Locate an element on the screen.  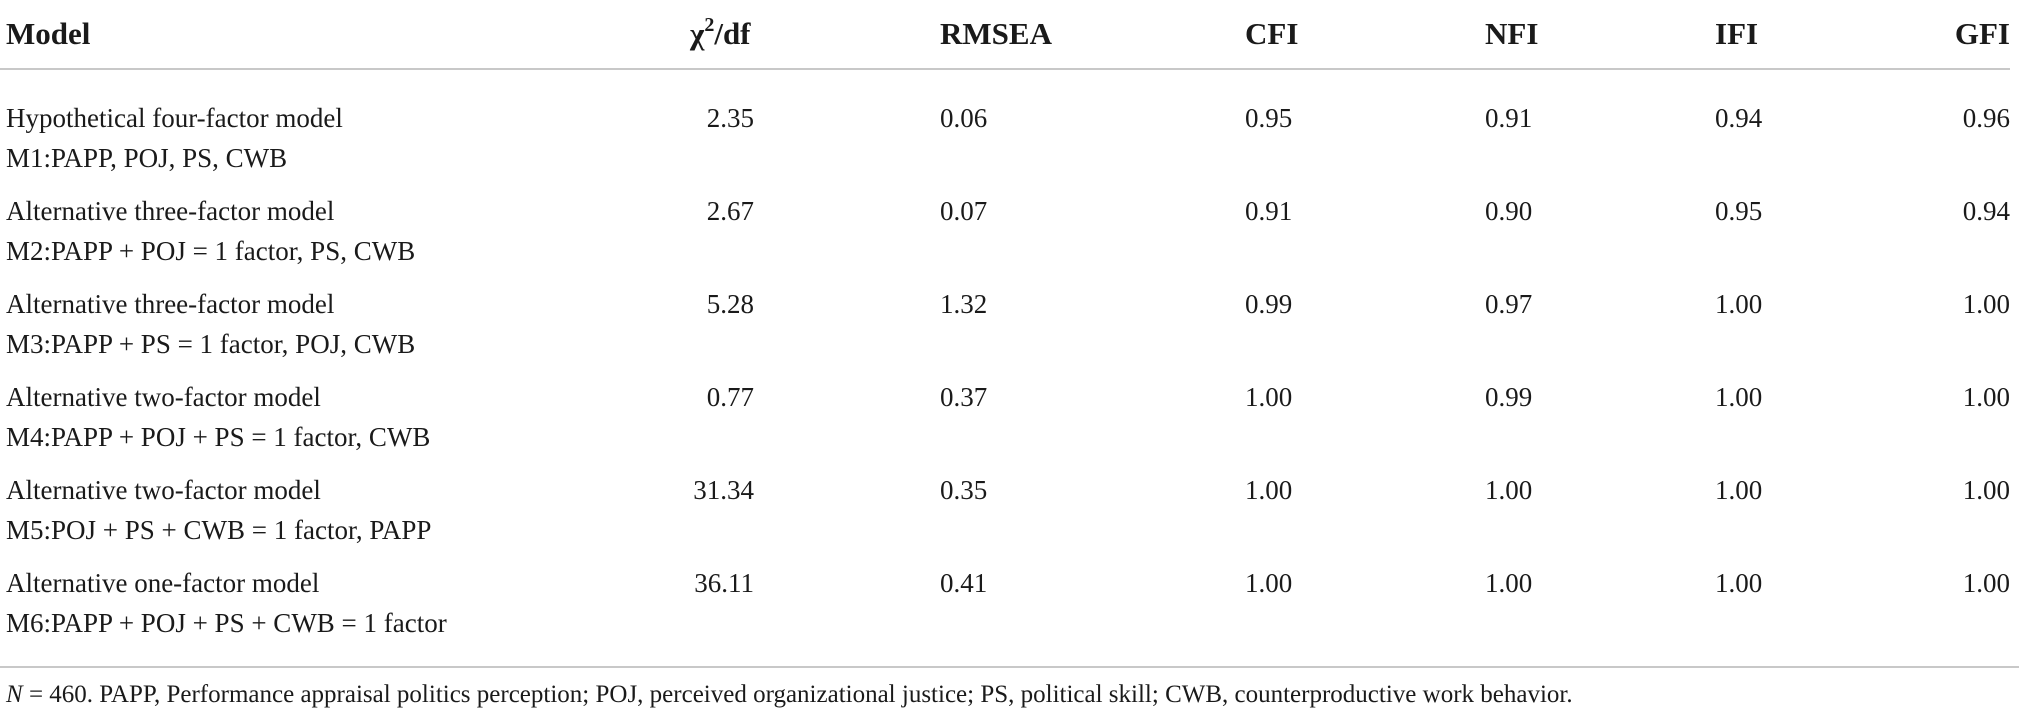
cell-chi-square-df: 2.35 is located at coordinates (730, 118).